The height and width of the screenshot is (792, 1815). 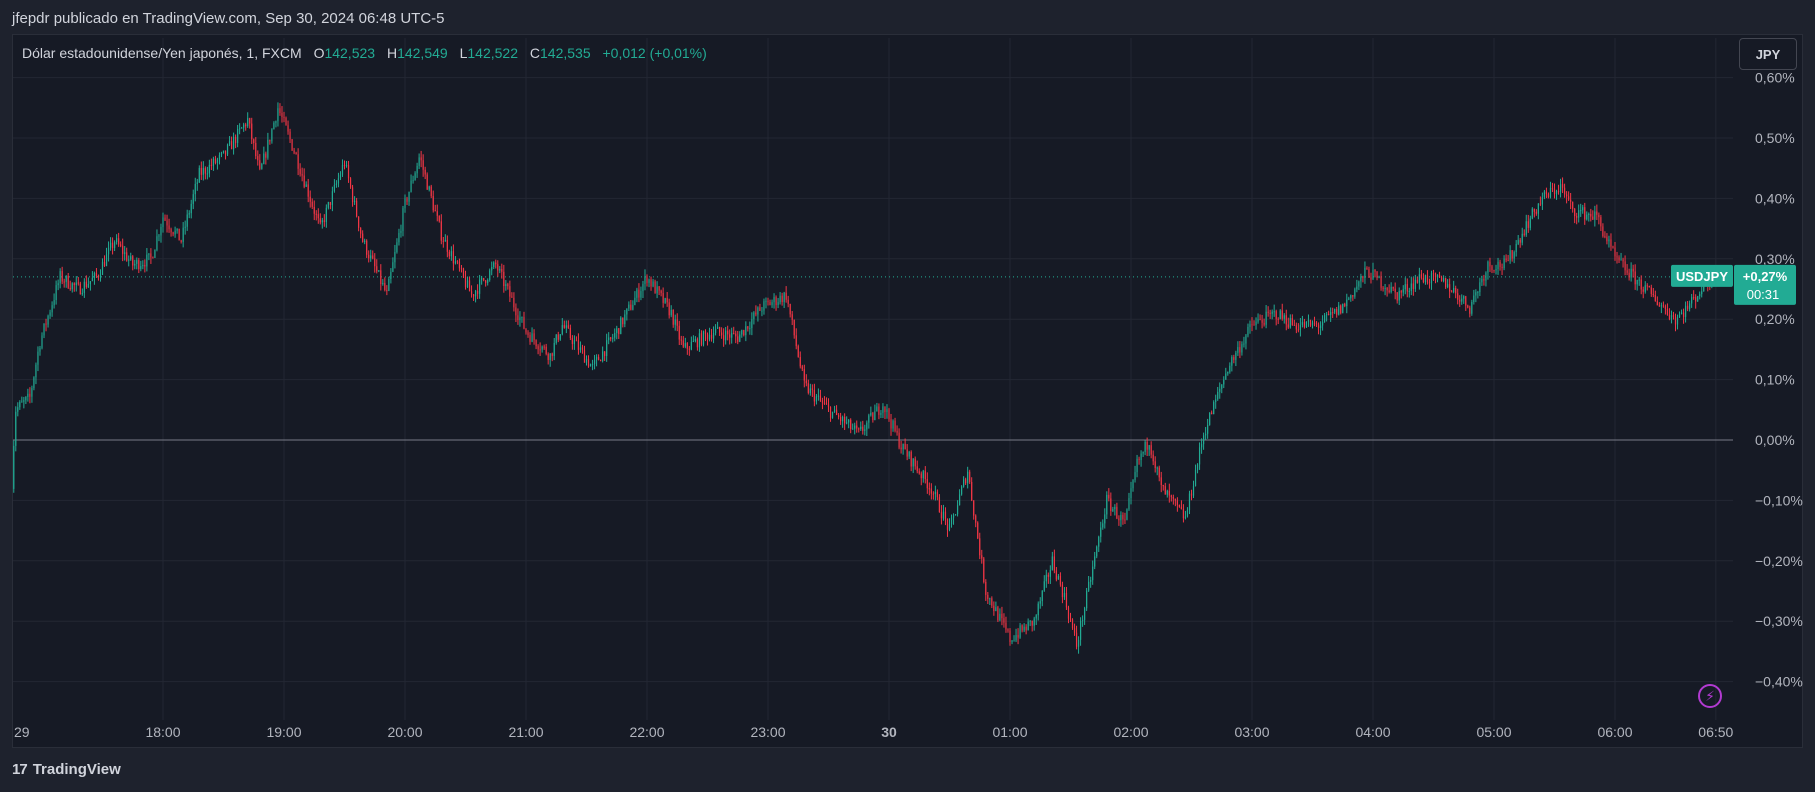 I want to click on lightning-icon: ⚡, so click(x=1710, y=696).